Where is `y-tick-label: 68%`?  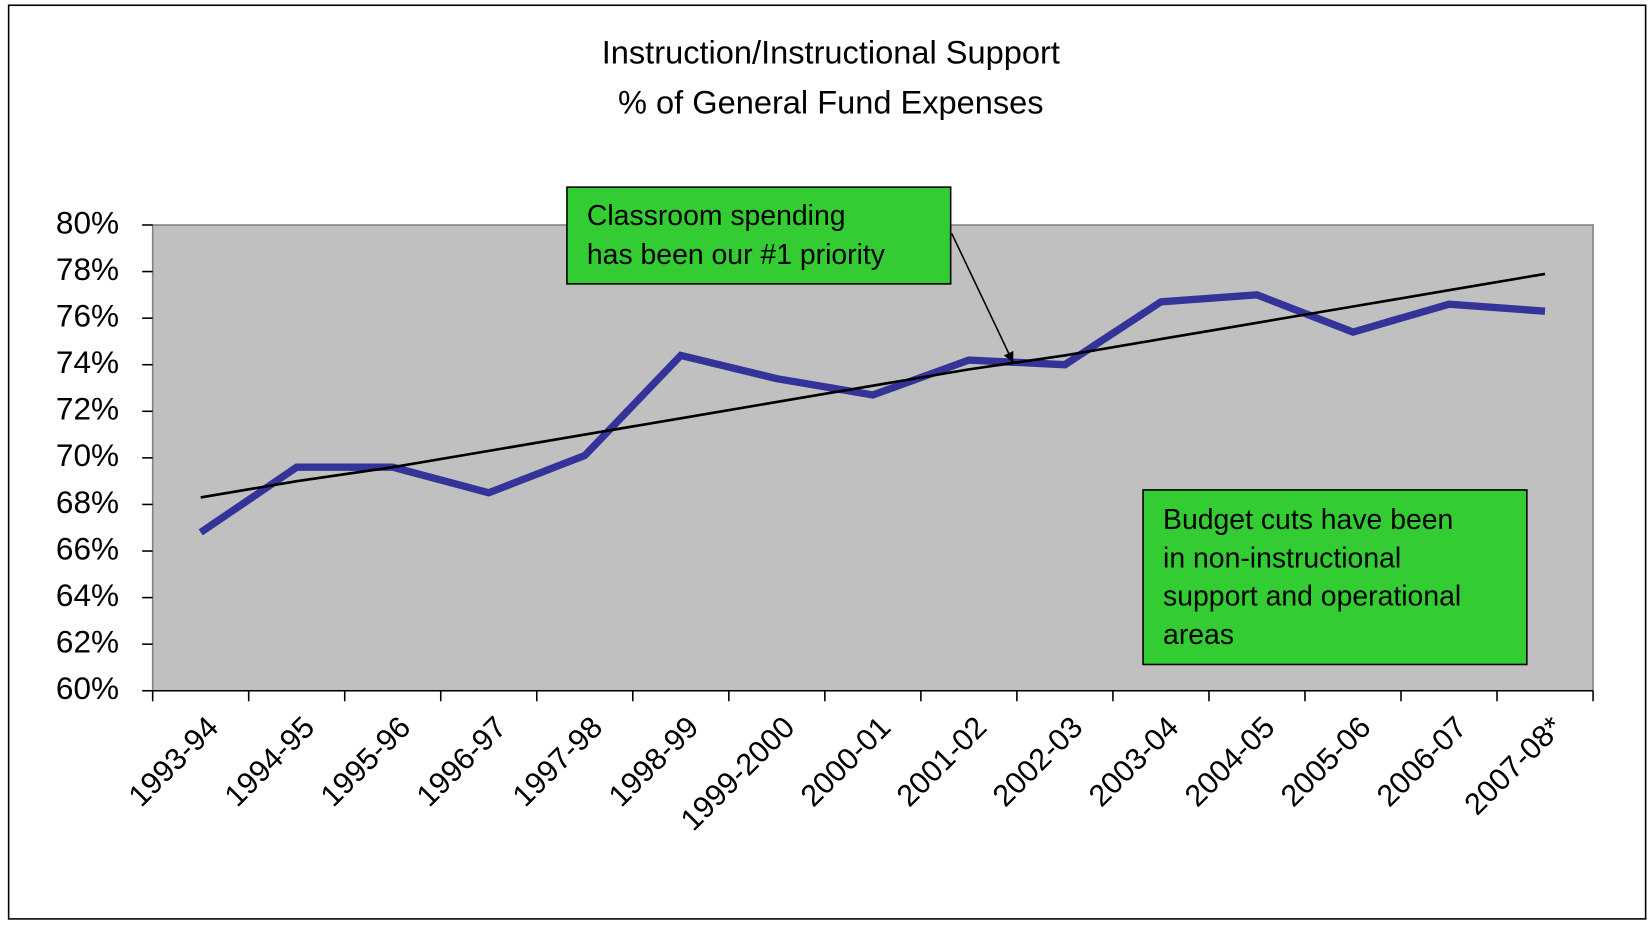 y-tick-label: 68% is located at coordinates (87, 502).